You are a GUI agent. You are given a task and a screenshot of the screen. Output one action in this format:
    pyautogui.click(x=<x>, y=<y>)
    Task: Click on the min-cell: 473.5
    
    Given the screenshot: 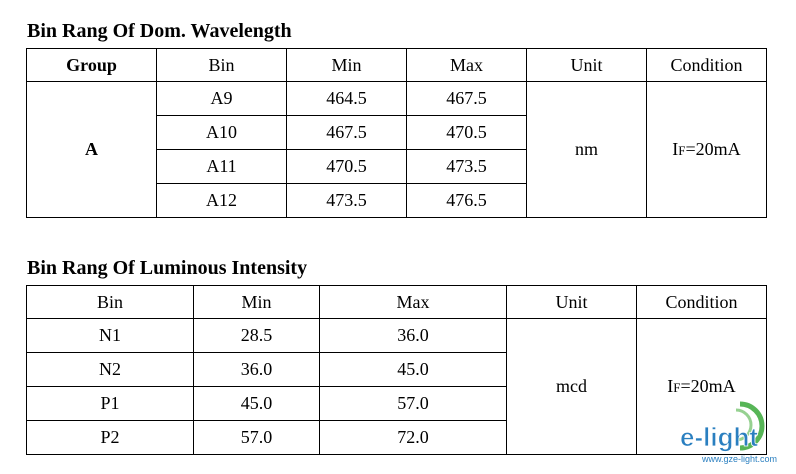 What is the action you would take?
    pyautogui.click(x=346, y=200)
    